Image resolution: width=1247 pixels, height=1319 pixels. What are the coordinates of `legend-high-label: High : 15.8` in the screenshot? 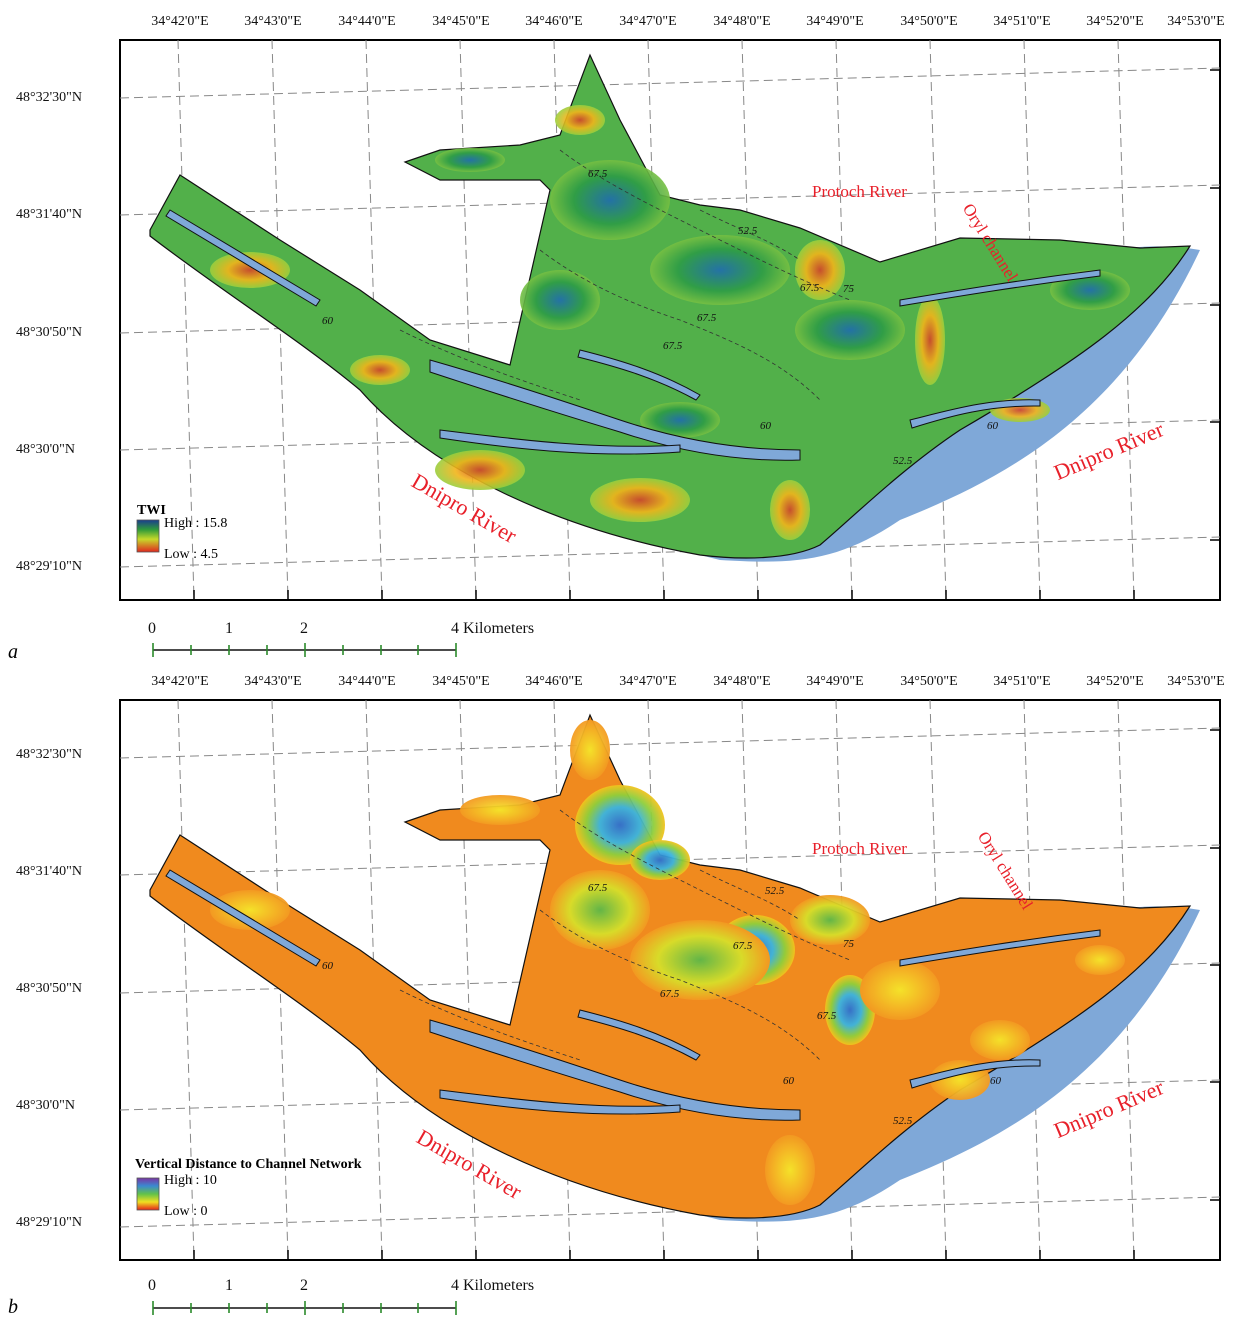 It's located at (196, 523).